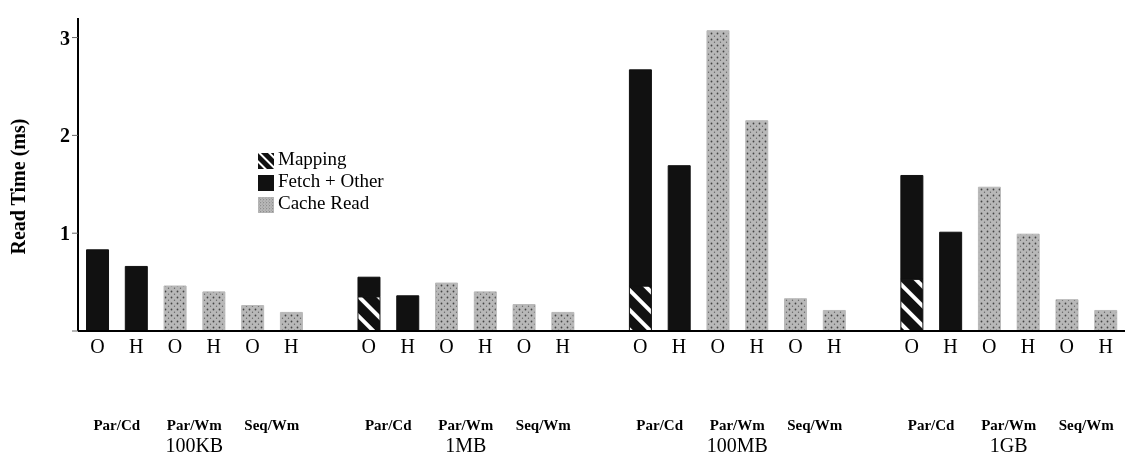  What do you see at coordinates (65, 37) in the screenshot?
I see `y-tick-label: 3` at bounding box center [65, 37].